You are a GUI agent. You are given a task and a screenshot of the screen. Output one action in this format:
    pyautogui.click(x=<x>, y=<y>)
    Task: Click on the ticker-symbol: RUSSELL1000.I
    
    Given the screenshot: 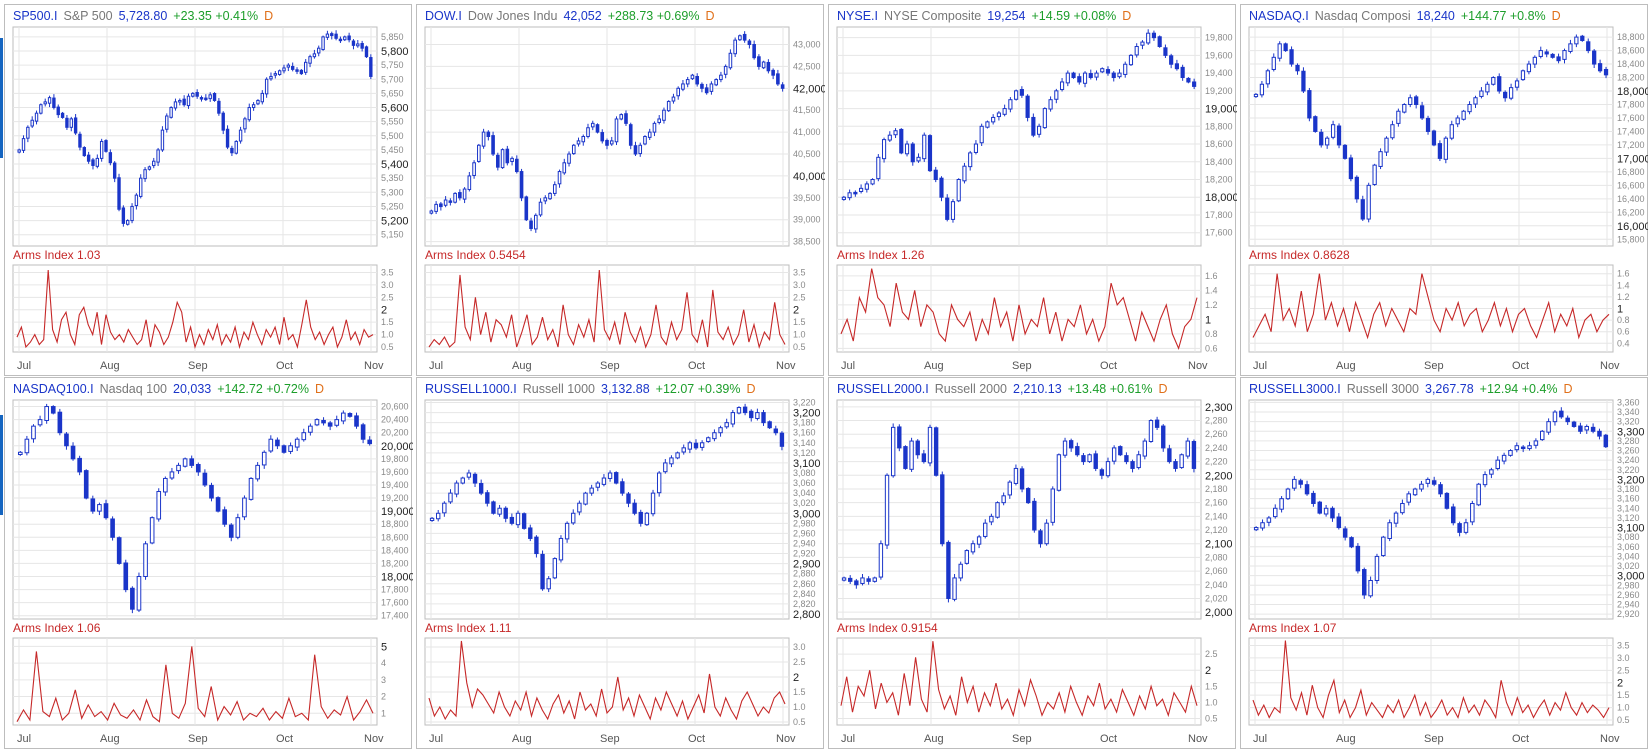 What is the action you would take?
    pyautogui.click(x=471, y=389)
    